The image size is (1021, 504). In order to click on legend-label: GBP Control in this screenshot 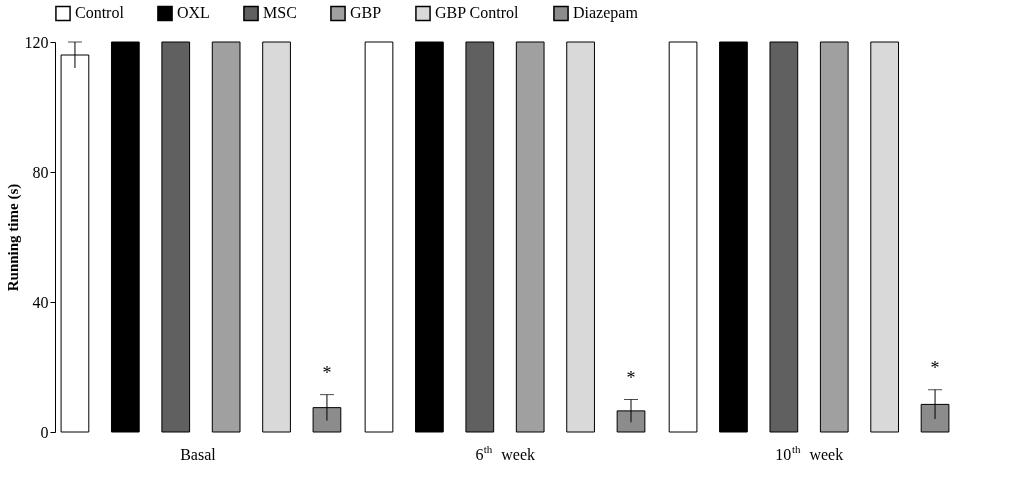, I will do `click(477, 13)`.